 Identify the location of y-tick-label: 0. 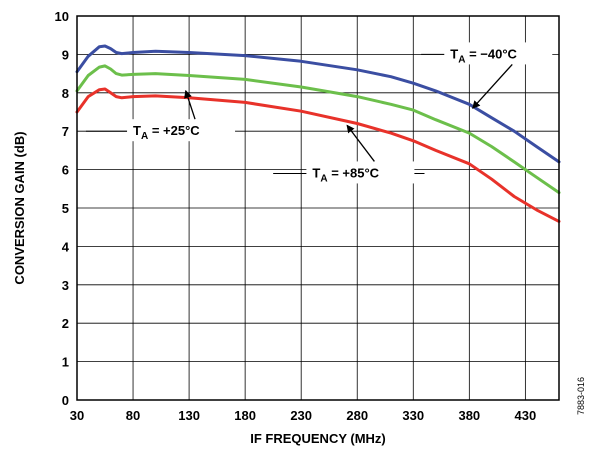
(65, 400).